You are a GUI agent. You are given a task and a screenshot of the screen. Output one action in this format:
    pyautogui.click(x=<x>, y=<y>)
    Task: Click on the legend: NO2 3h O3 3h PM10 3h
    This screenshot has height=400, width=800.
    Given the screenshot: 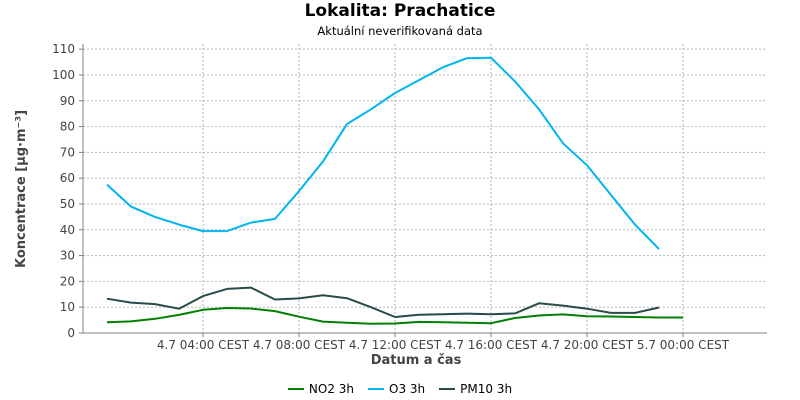 What is the action you would take?
    pyautogui.click(x=400, y=389)
    